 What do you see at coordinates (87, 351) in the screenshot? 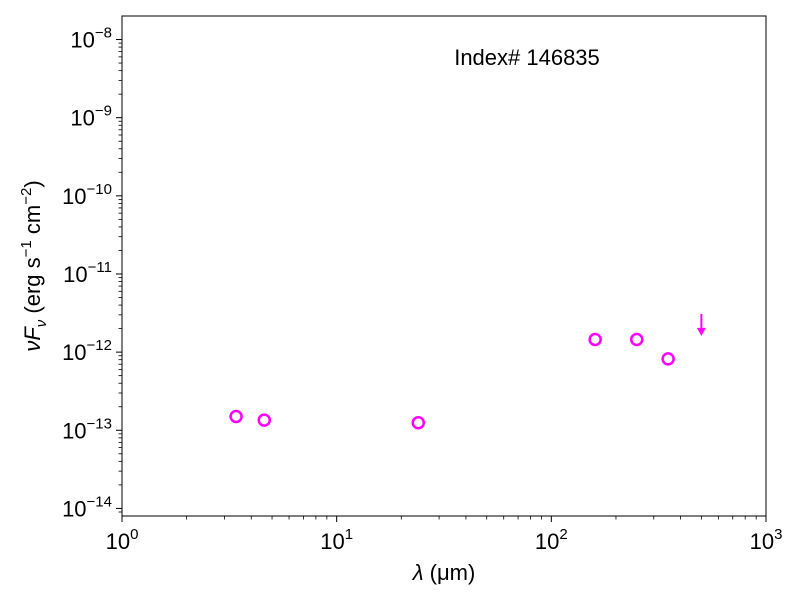
I see `y-tick-label: 10⁻¹²` at bounding box center [87, 351].